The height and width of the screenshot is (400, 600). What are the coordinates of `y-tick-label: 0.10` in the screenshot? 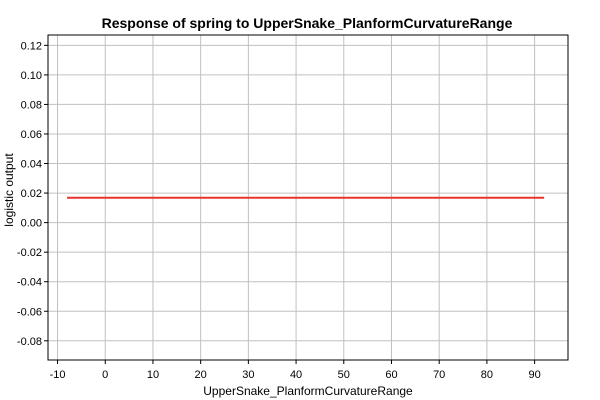 It's located at (31, 76).